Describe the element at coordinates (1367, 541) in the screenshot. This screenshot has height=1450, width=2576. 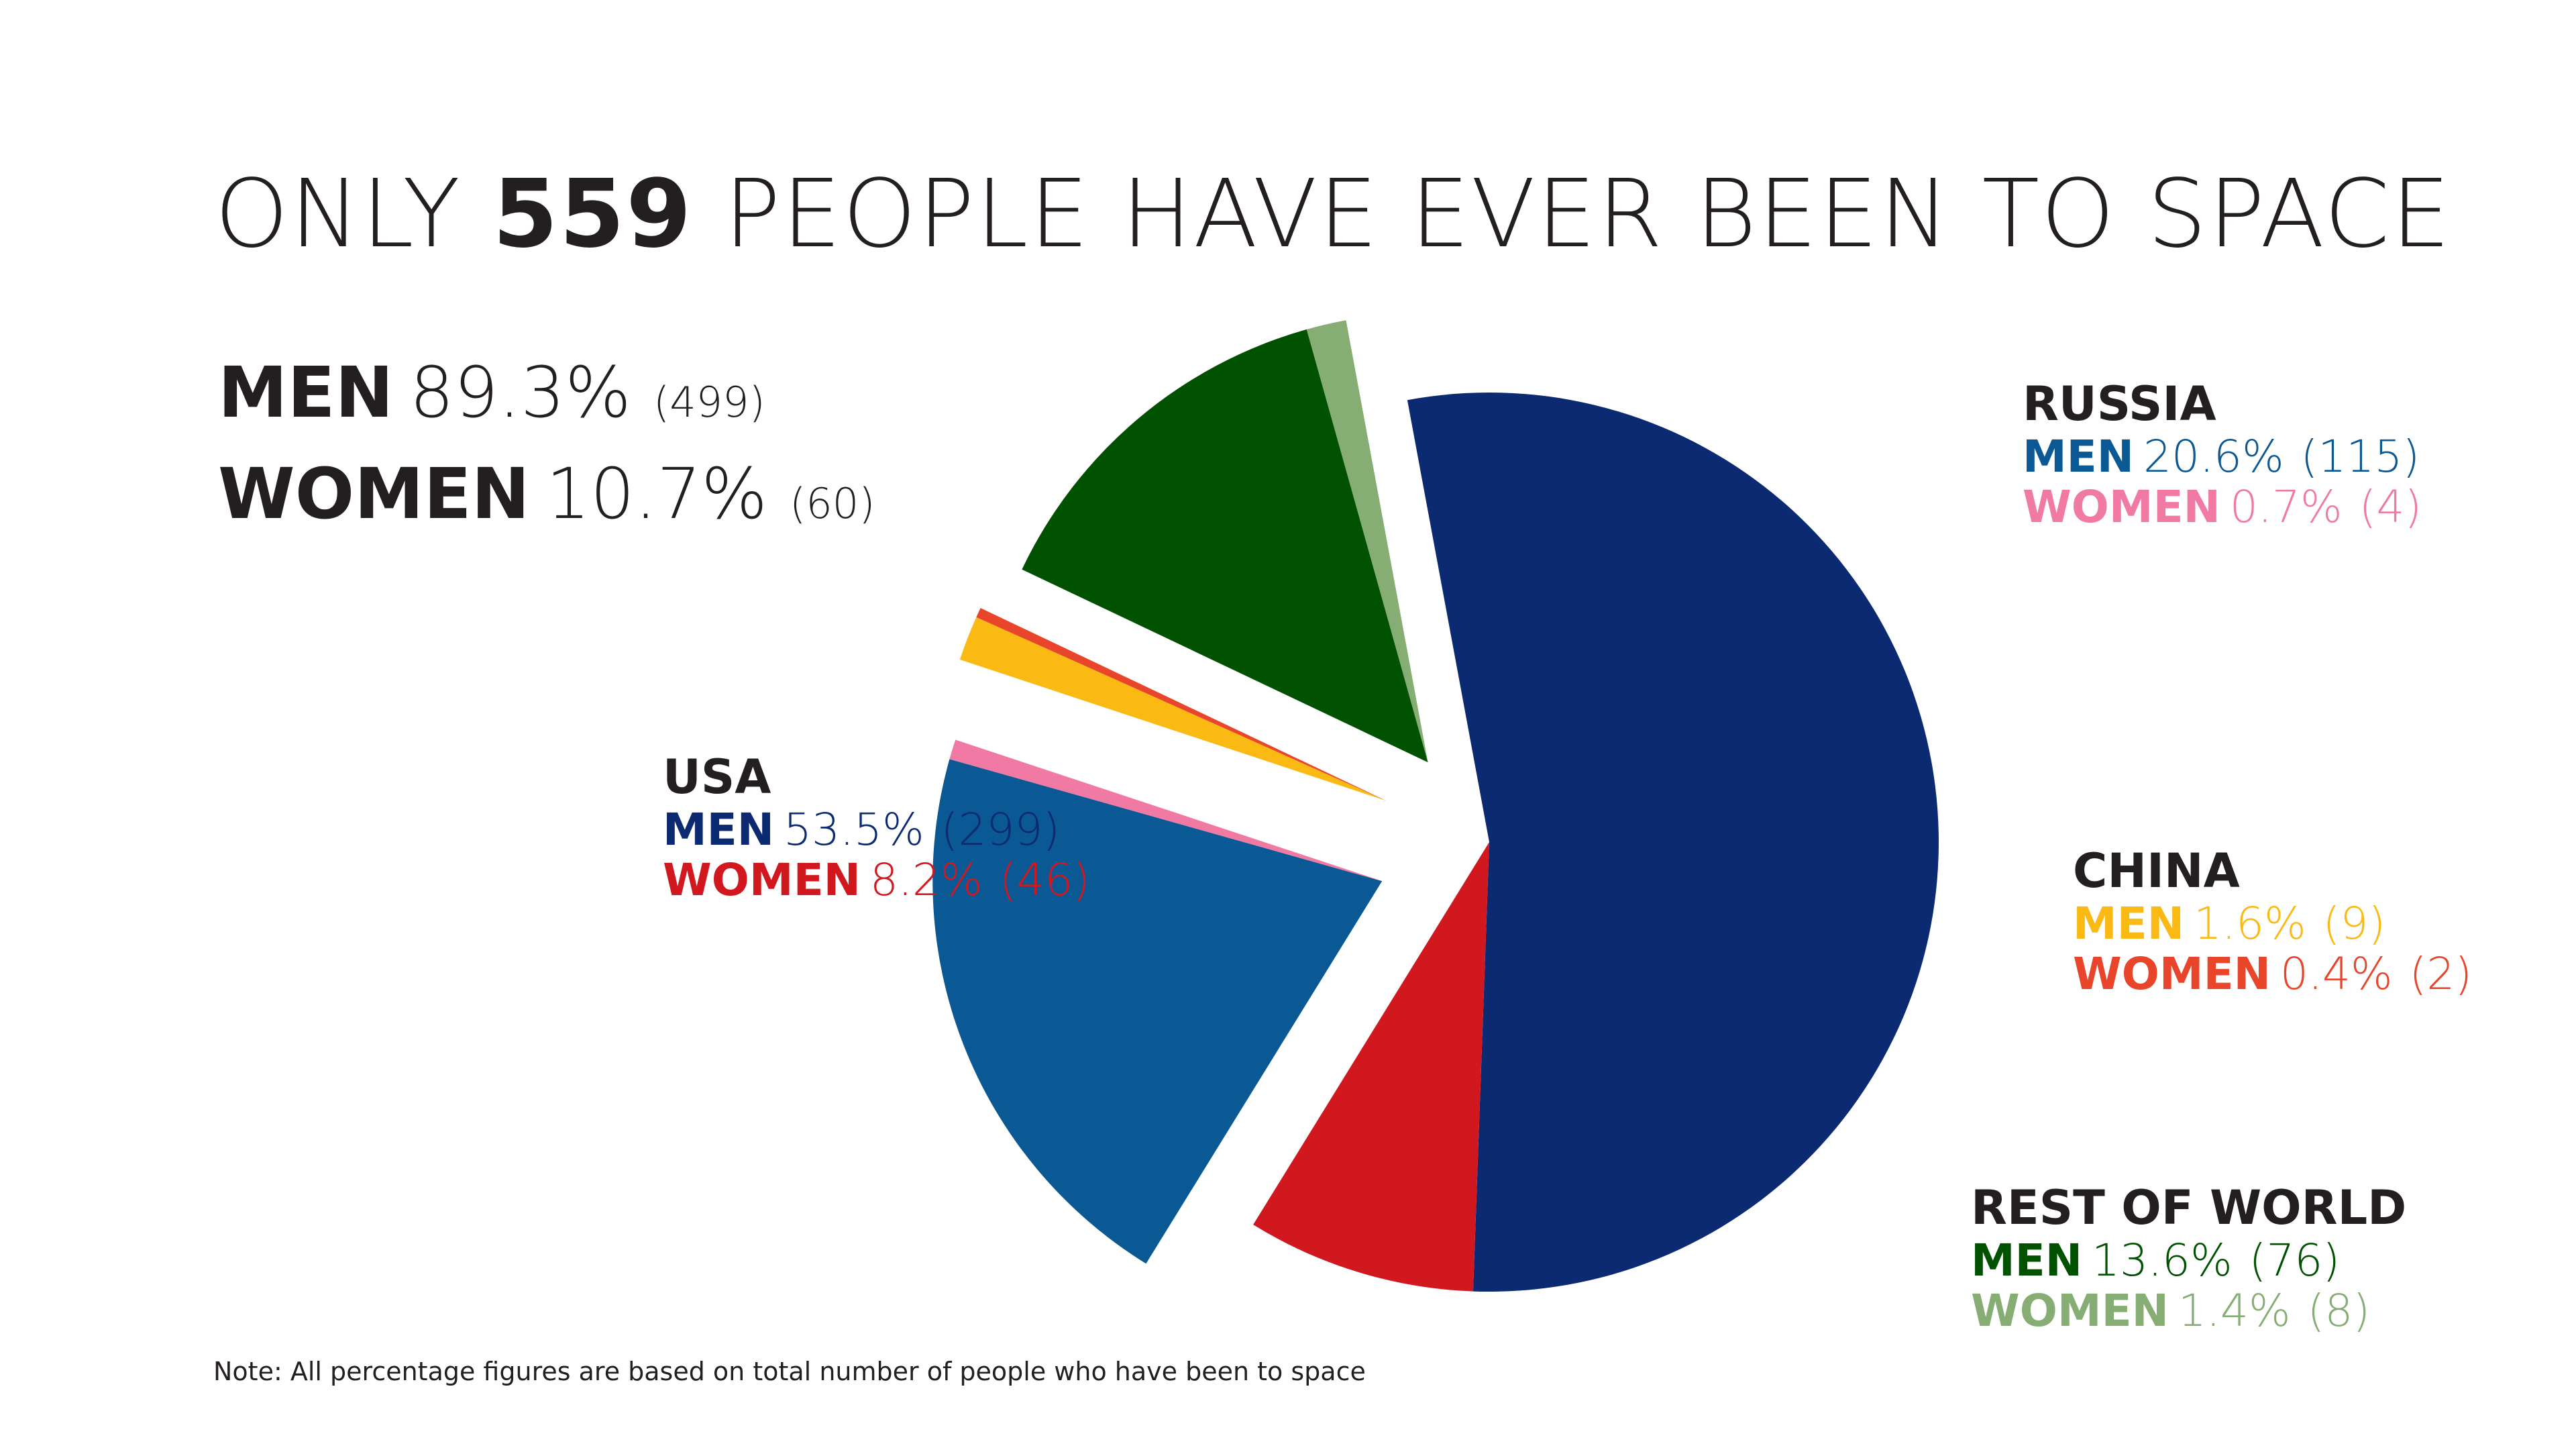
I see `slice-rest-of-world-women` at that location.